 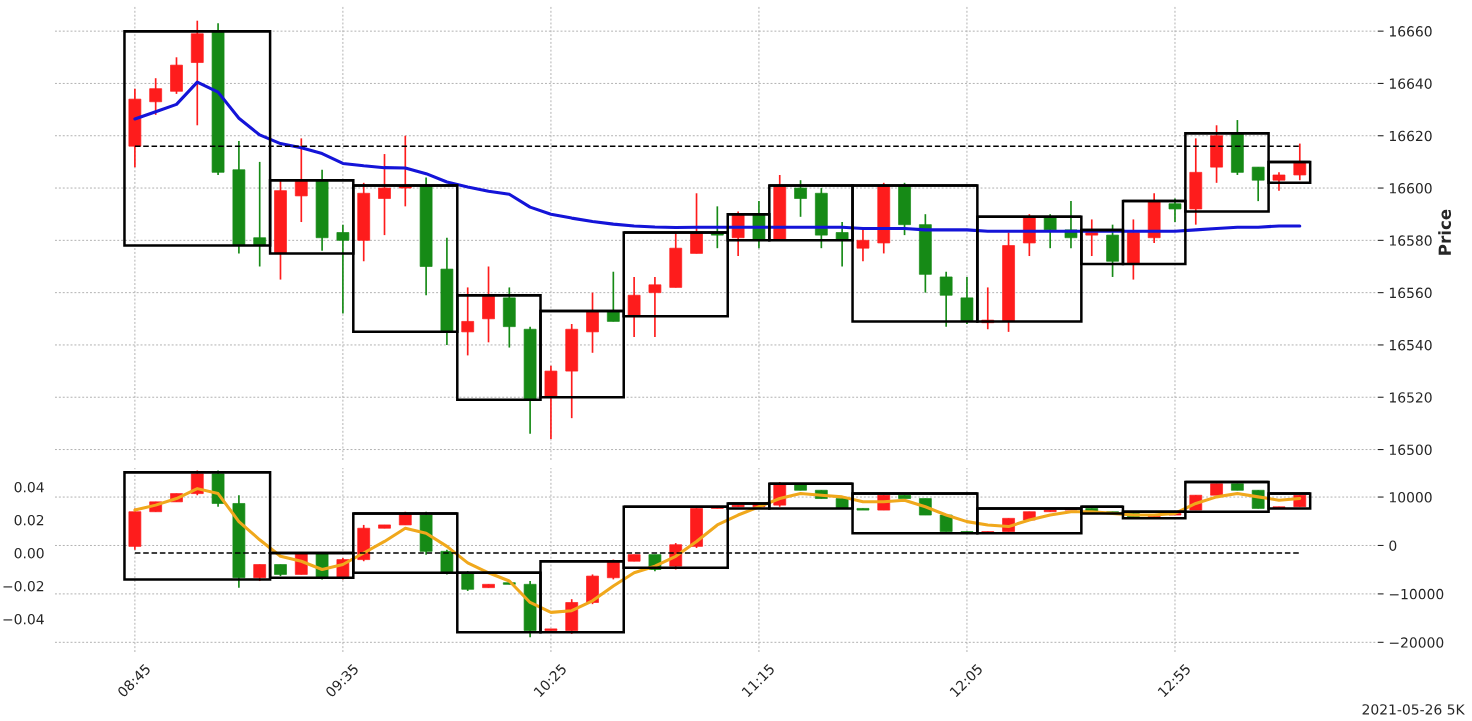 What do you see at coordinates (1445, 232) in the screenshot?
I see `y-axis-title: Price` at bounding box center [1445, 232].